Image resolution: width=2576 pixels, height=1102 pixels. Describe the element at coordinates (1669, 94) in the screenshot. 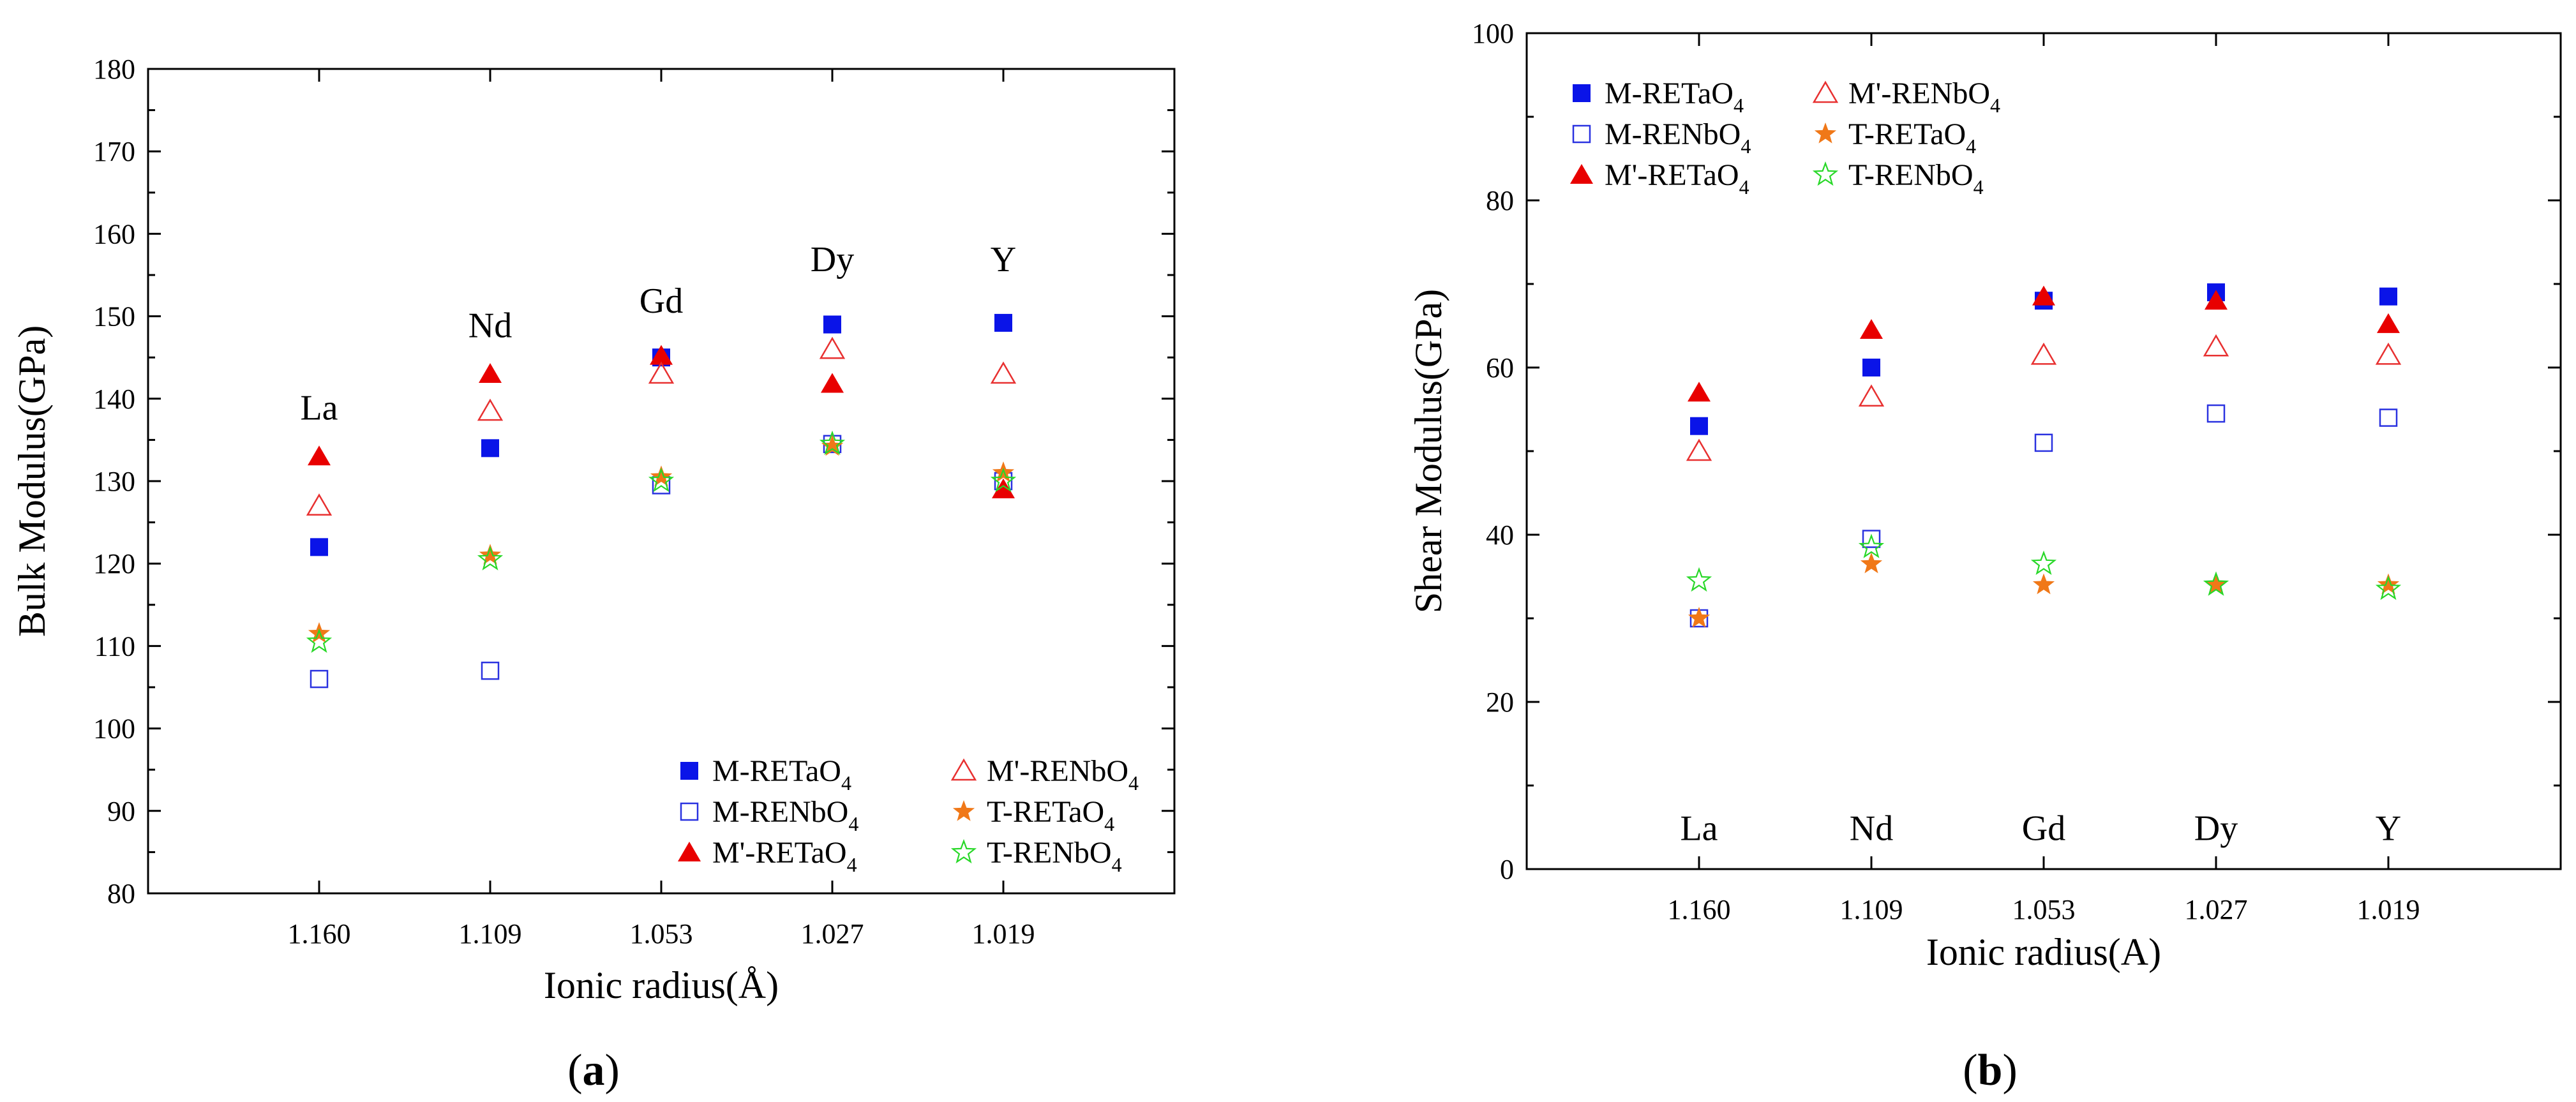

I see `legend-label-text: M-RETaO` at that location.